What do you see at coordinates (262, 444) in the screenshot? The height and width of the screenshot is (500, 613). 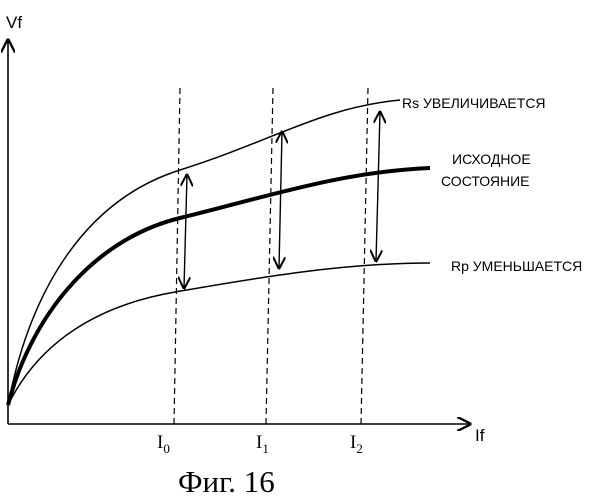 I see `tick-label-i1: I1` at bounding box center [262, 444].